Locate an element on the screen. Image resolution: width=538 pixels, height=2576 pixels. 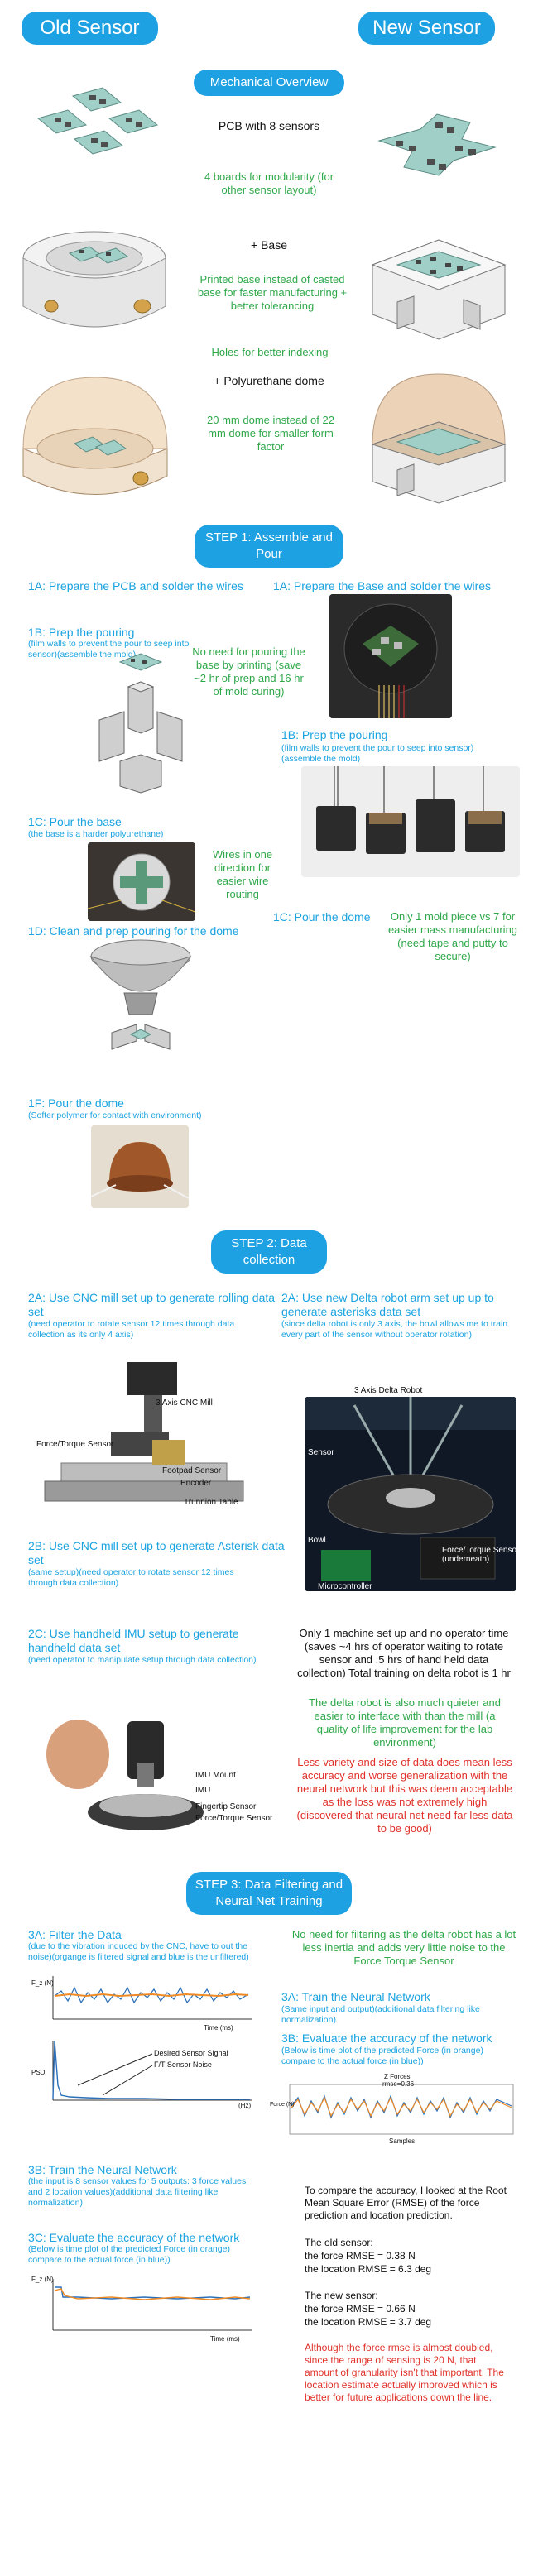
new-pcb-image is located at coordinates (437, 145).